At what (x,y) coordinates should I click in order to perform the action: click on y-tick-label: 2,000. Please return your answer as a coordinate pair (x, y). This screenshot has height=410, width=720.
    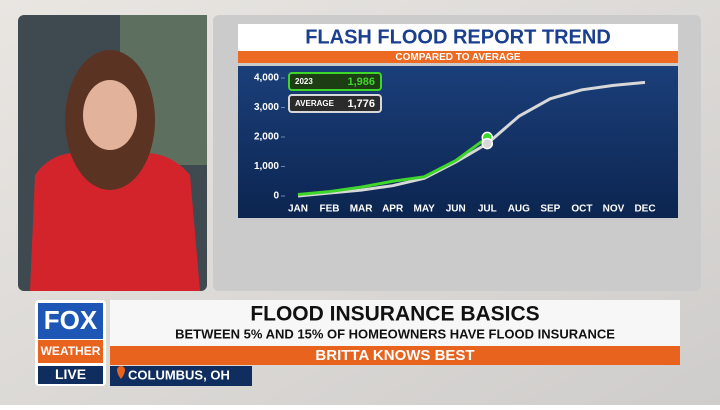
    Looking at the image, I should click on (266, 137).